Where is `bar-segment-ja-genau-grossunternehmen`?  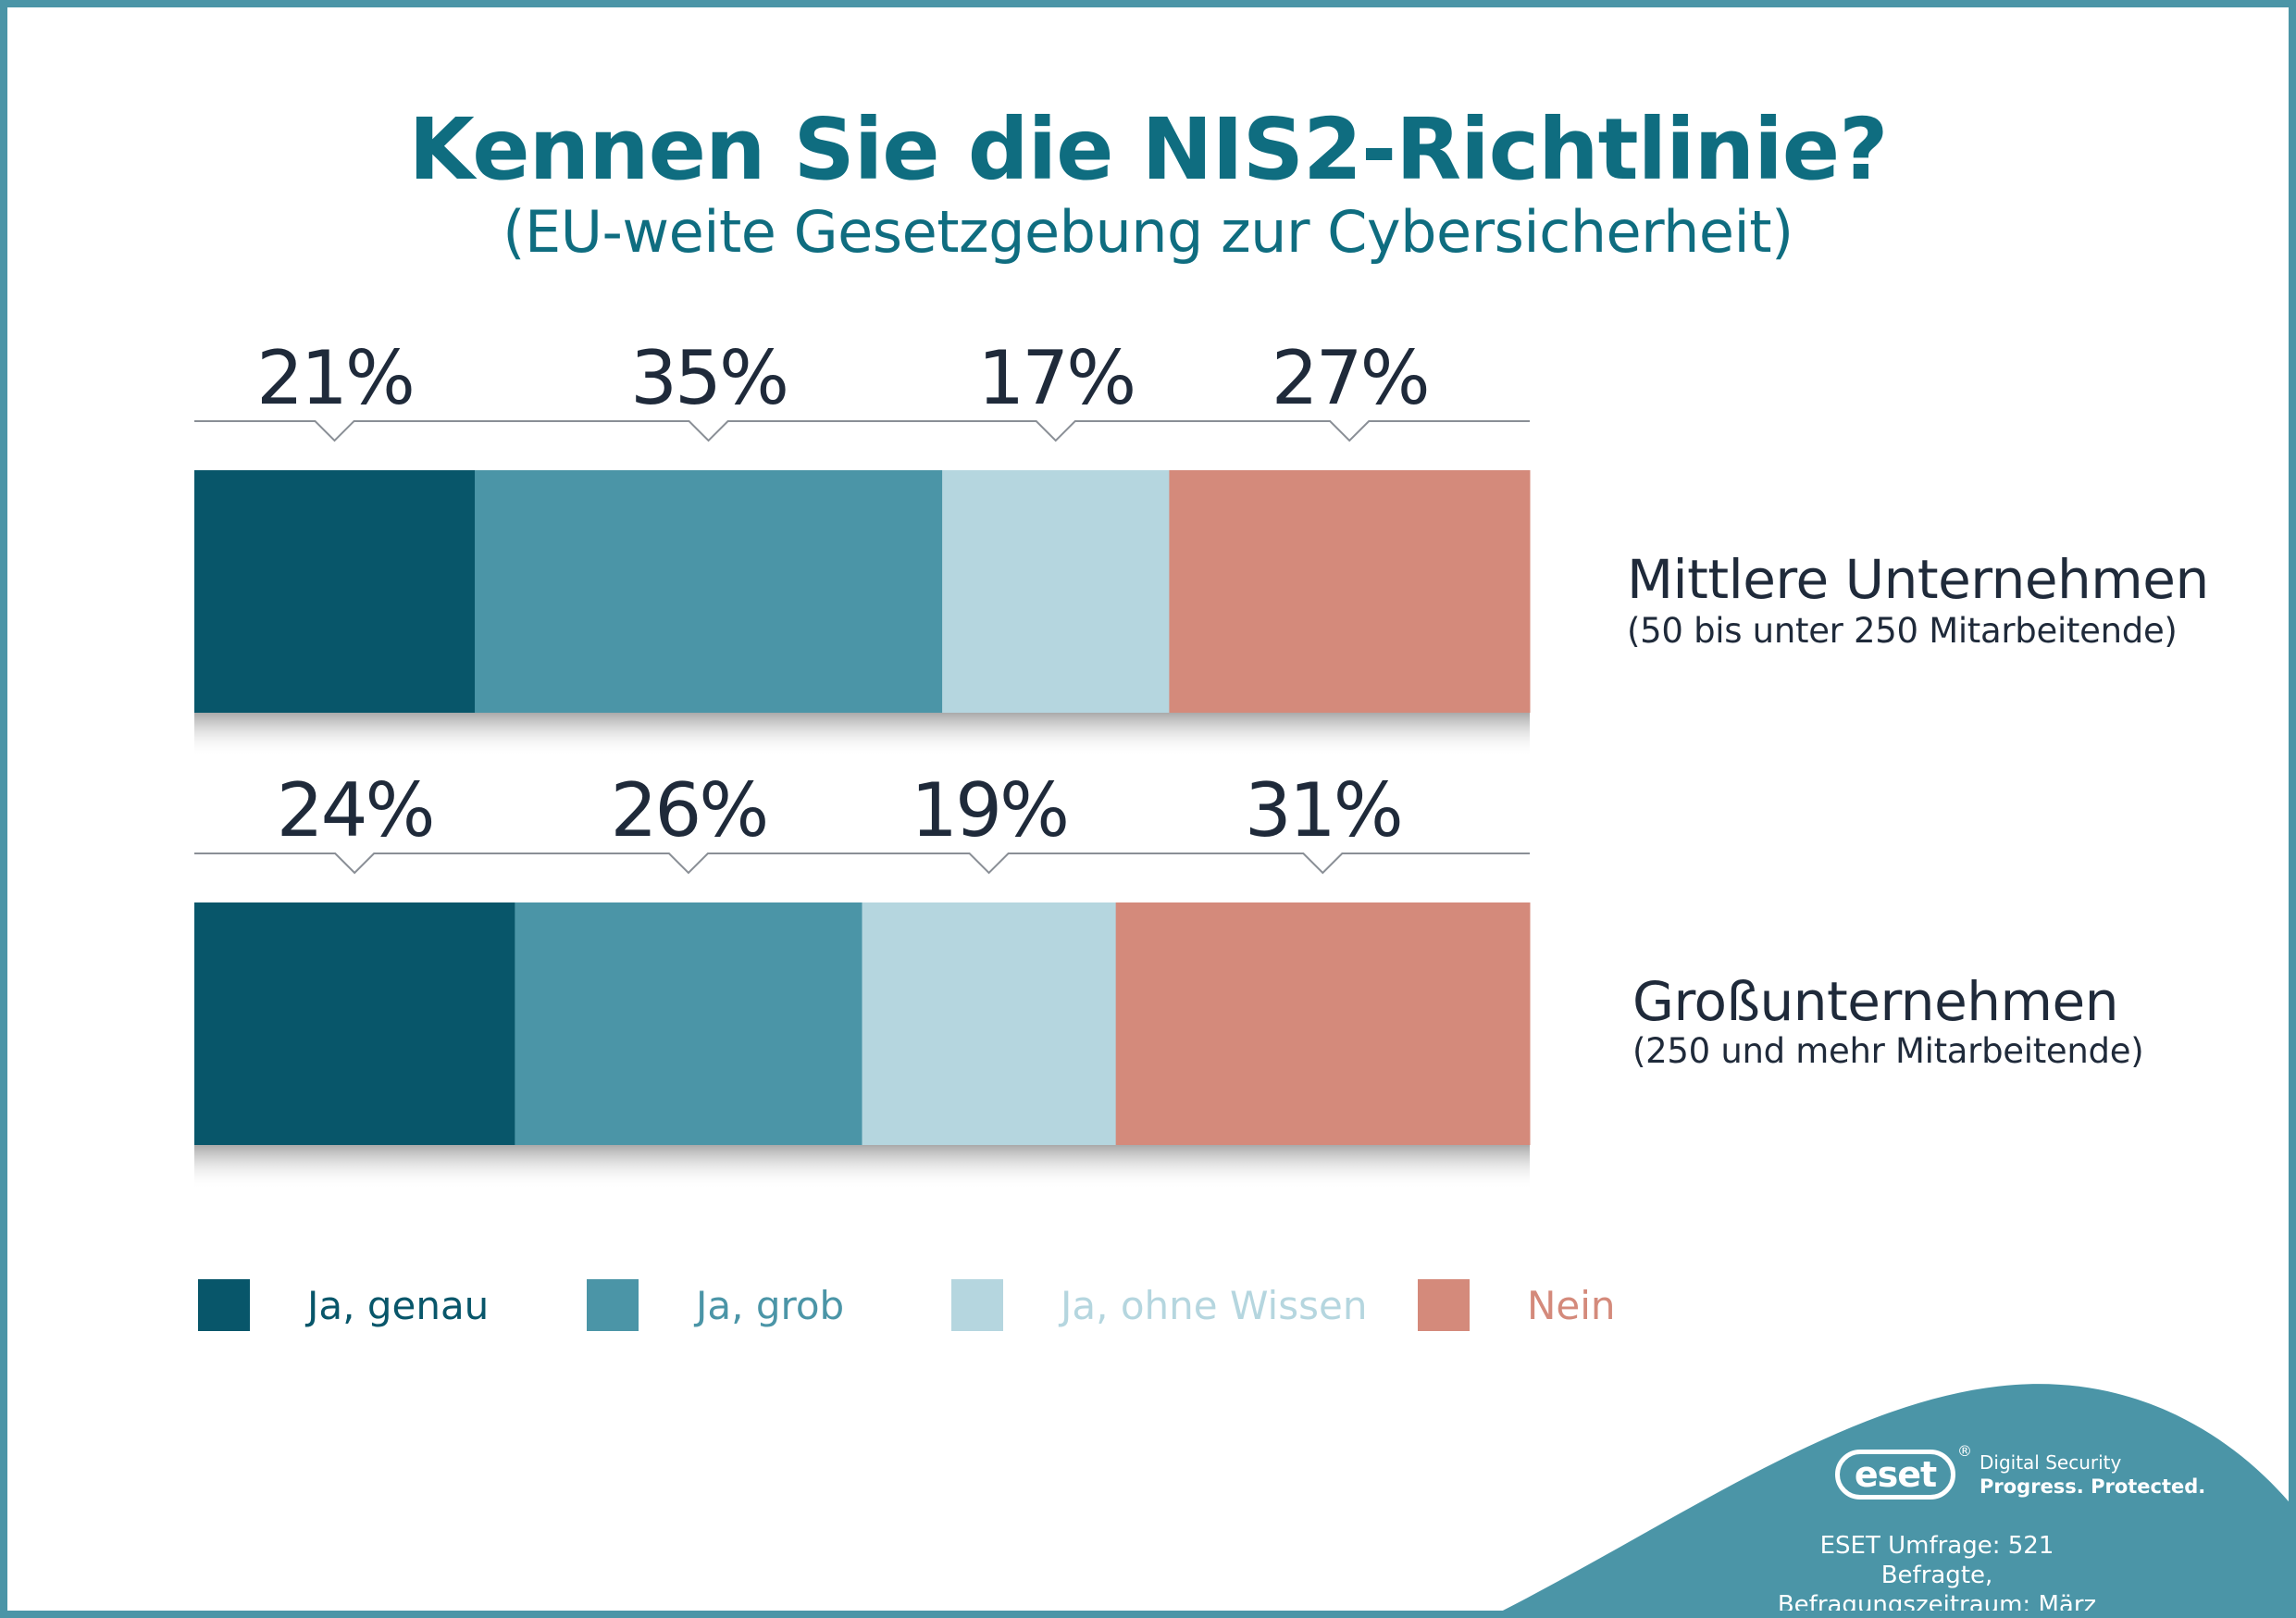
bar-segment-ja-genau-grossunternehmen is located at coordinates (355, 1023).